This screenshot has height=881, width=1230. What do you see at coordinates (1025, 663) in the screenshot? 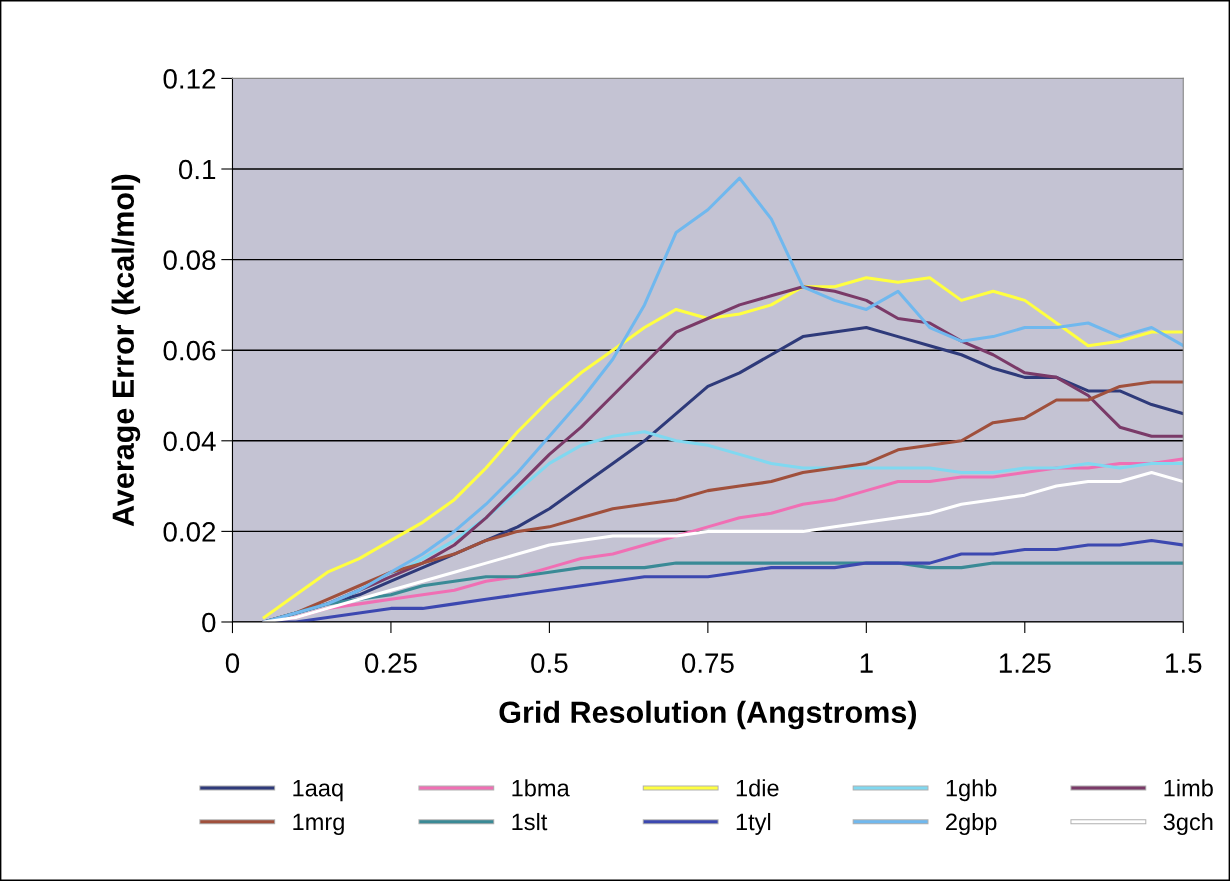
I see `x-tick-label: 1.25` at bounding box center [1025, 663].